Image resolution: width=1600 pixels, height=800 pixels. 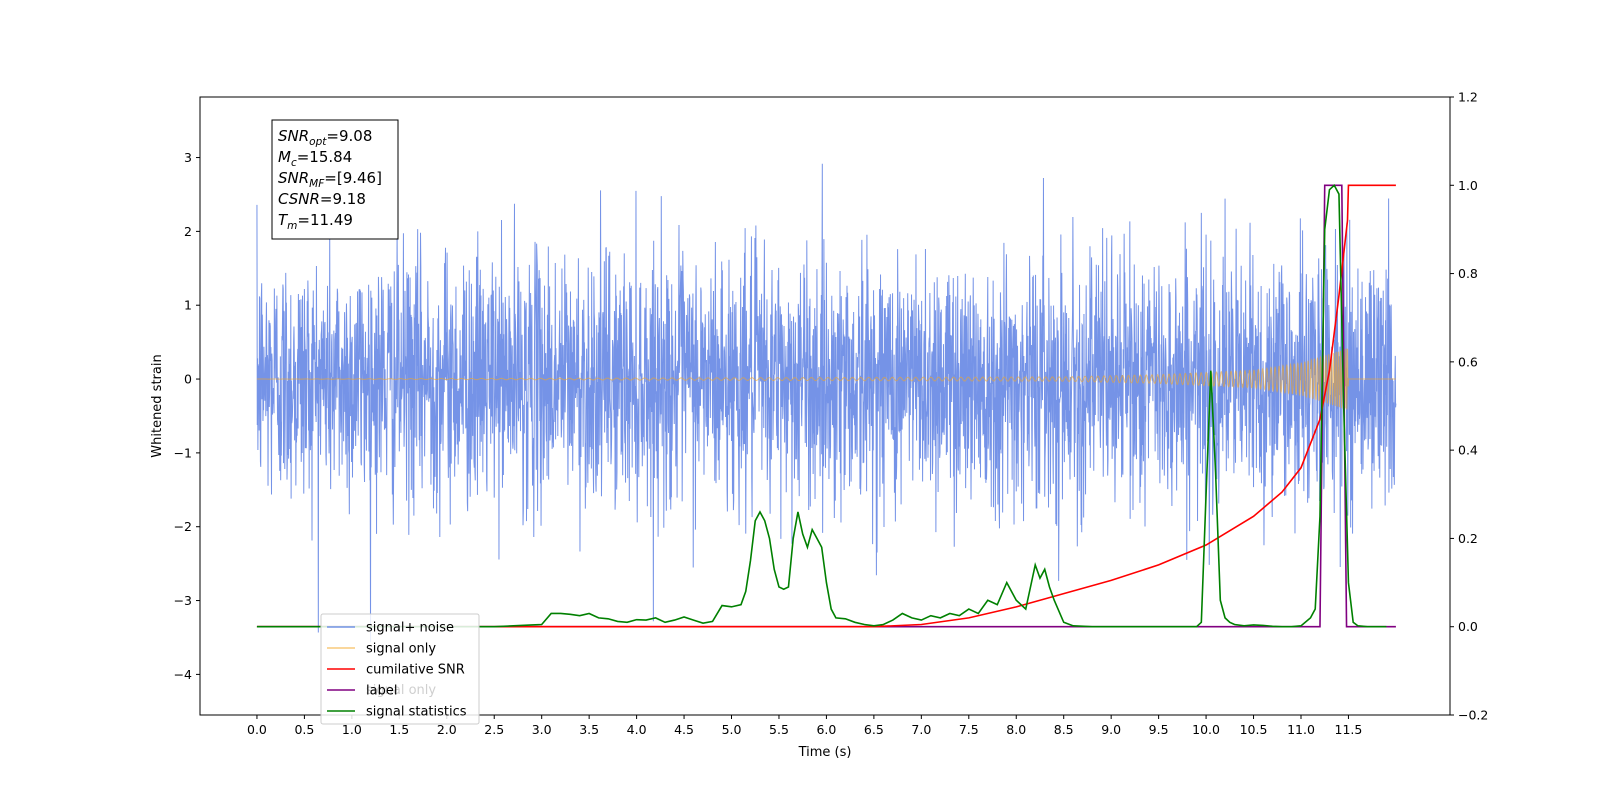 I want to click on legend-frame, so click(x=400, y=669).